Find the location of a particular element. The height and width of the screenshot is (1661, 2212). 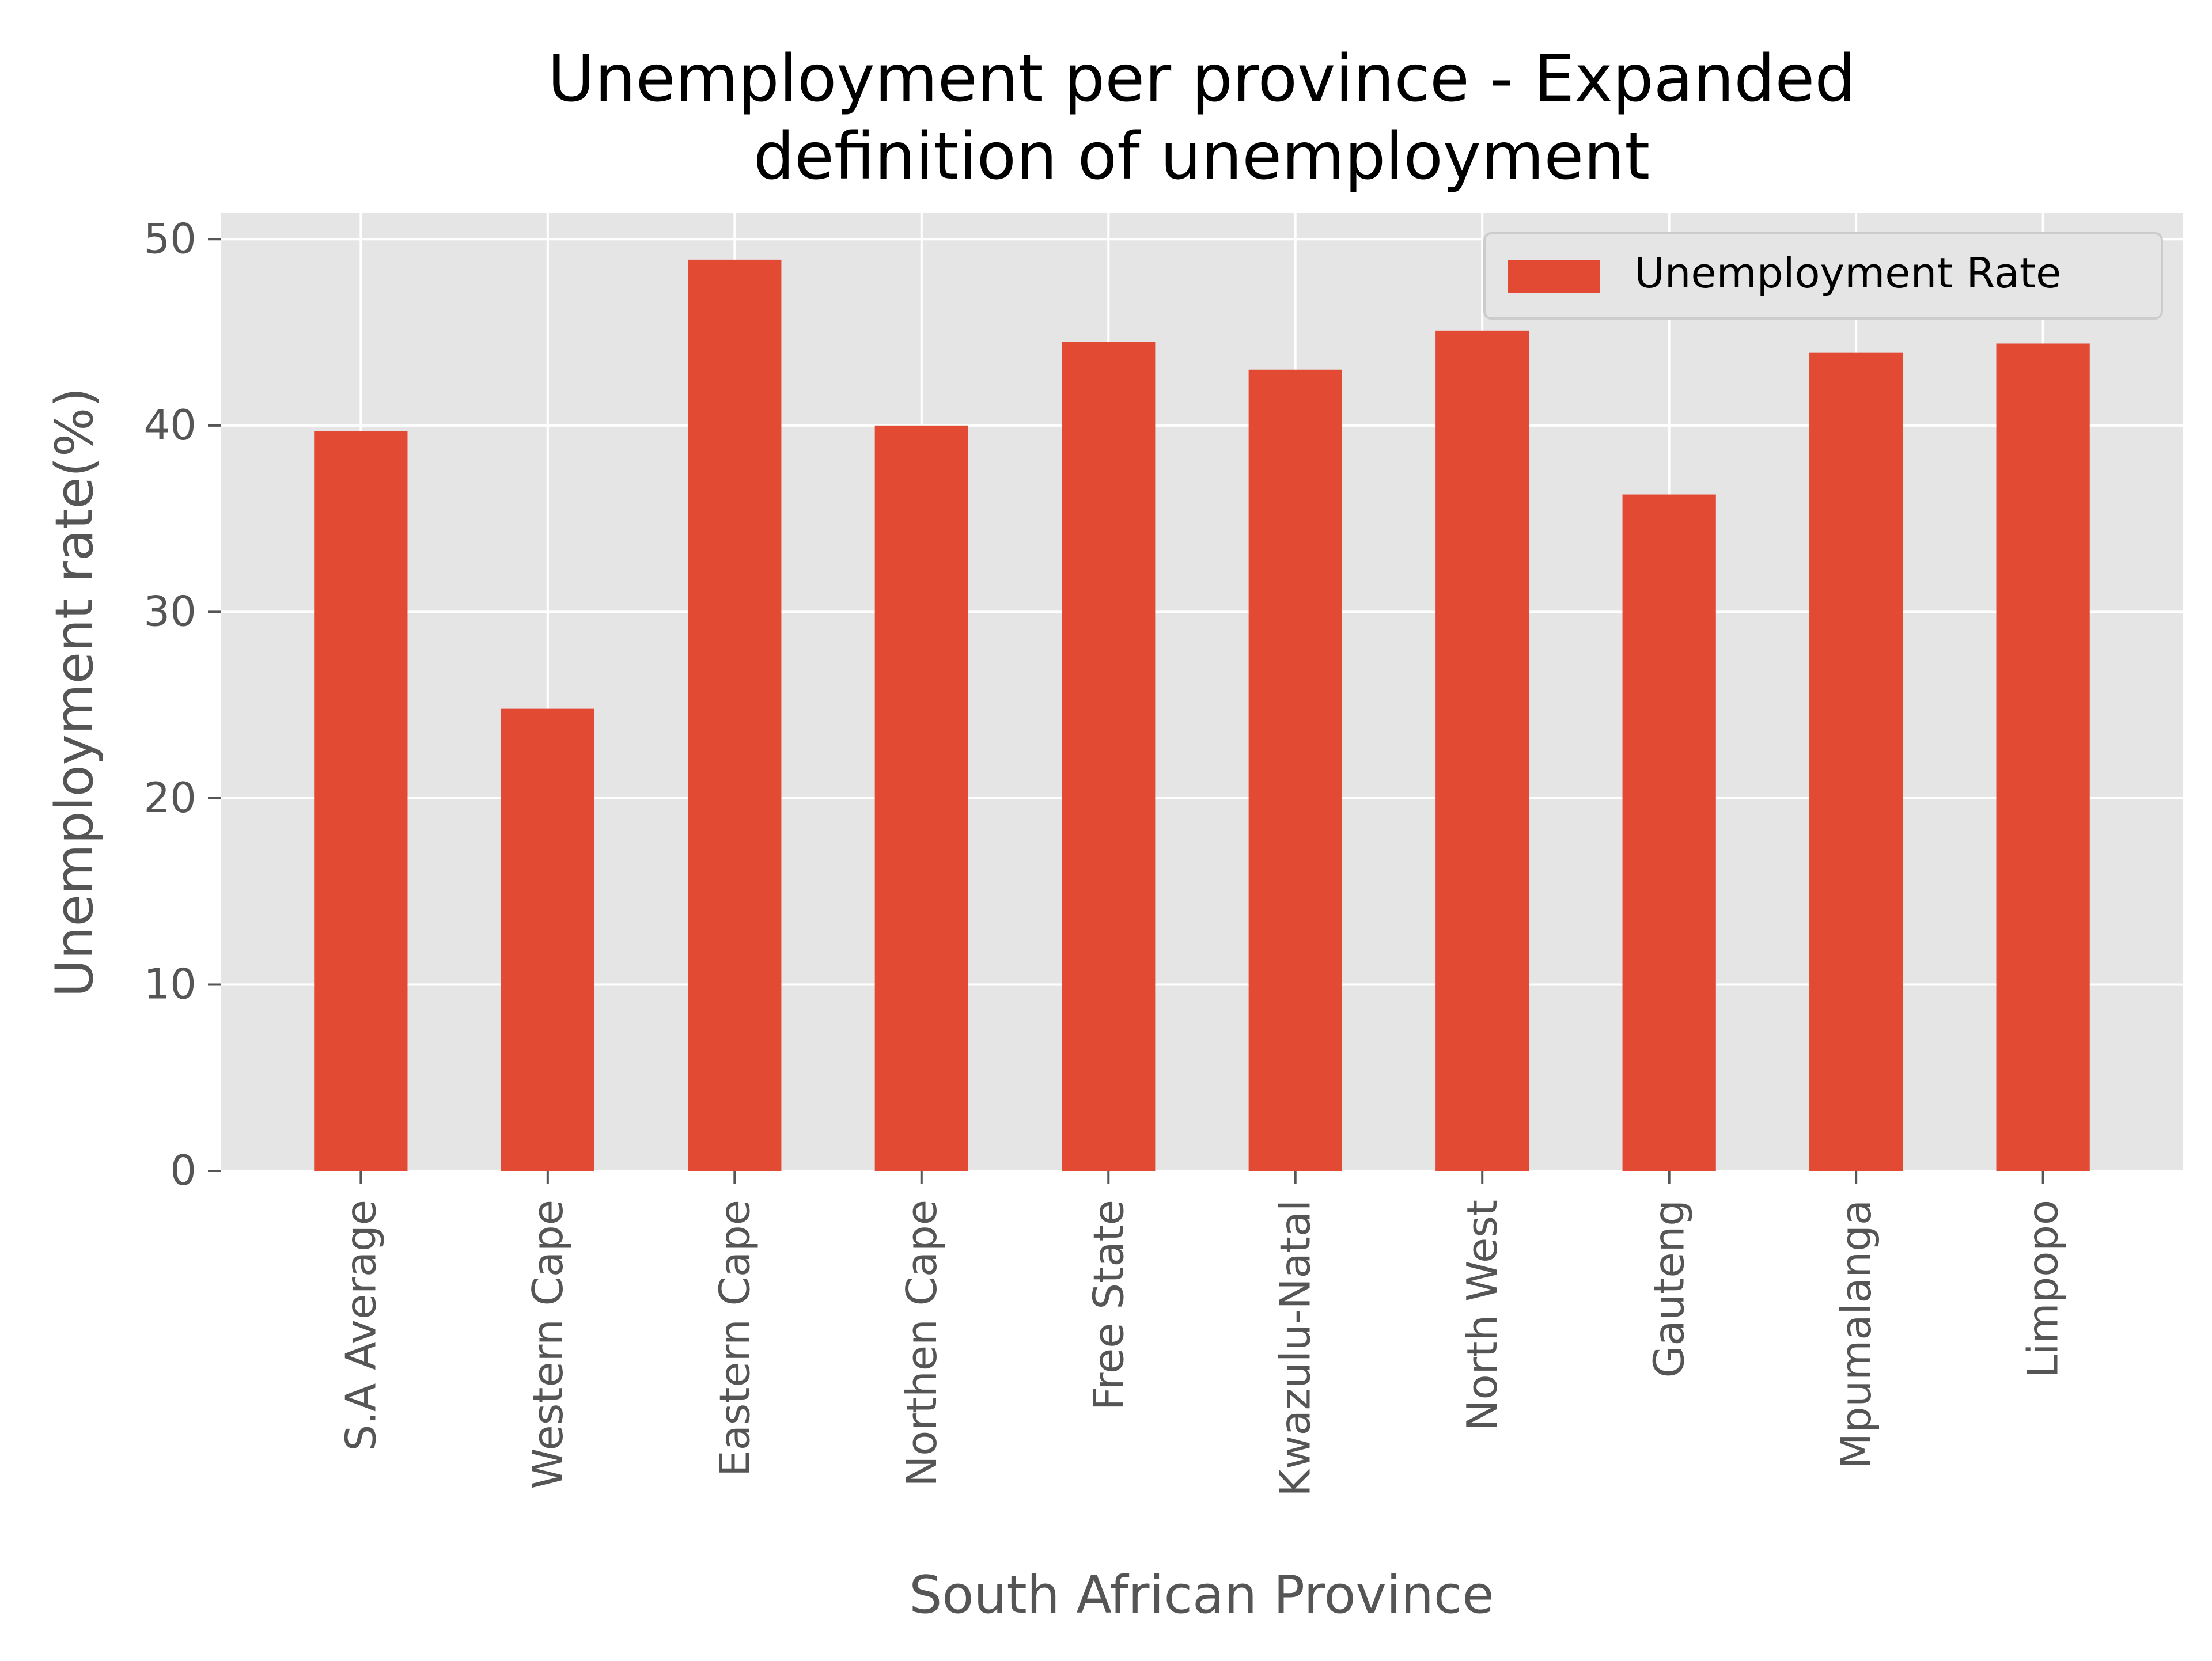

x-axis-label: South African Province is located at coordinates (1201, 1595).